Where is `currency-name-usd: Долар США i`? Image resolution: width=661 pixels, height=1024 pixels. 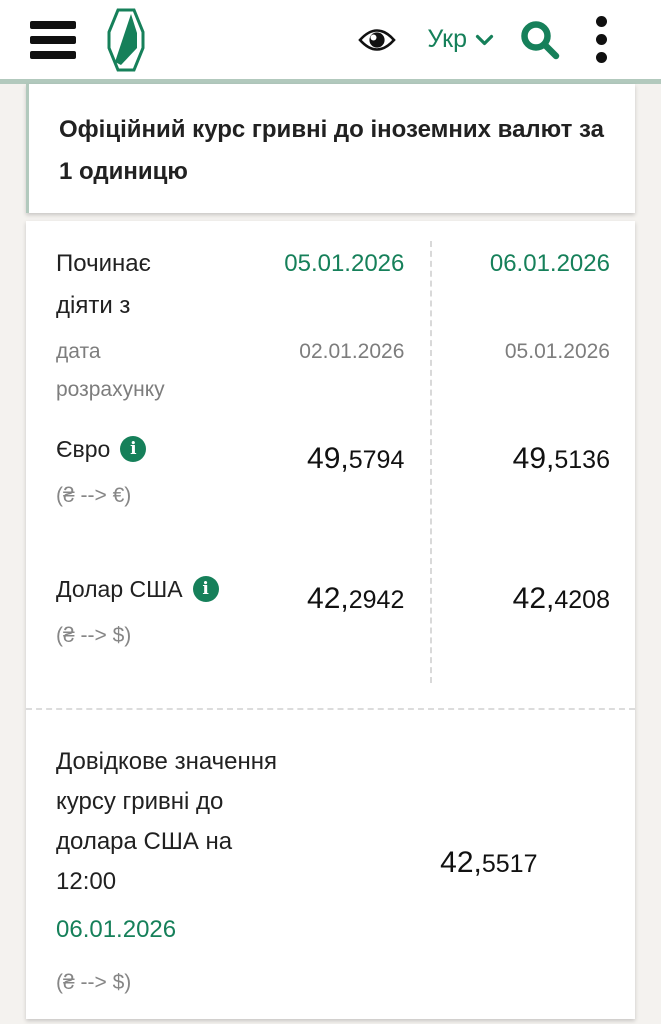
currency-name-usd: Долар США i is located at coordinates (142, 589).